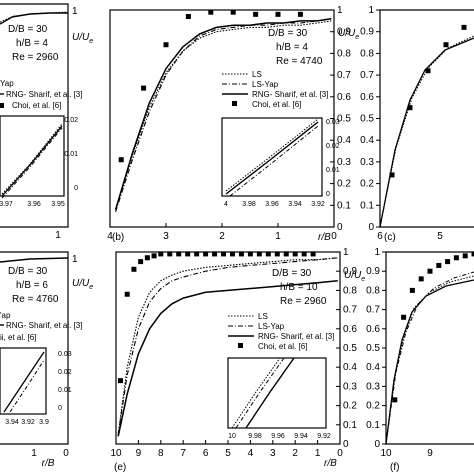  What do you see at coordinates (6, 204) in the screenshot?
I see `inset-x-label: 3.97` at bounding box center [6, 204].